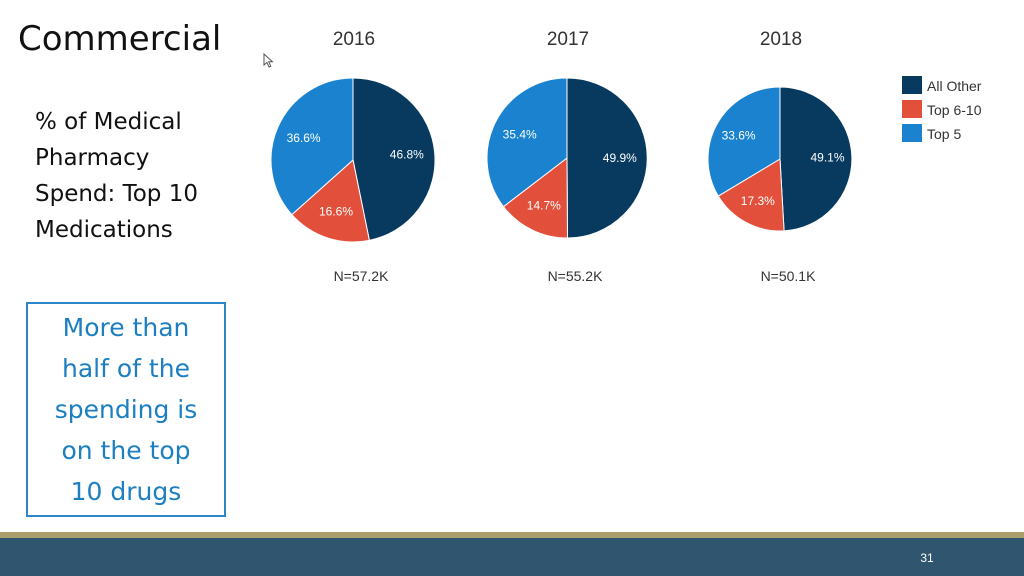 The height and width of the screenshot is (576, 1024). I want to click on pie-title-2018: 2018, so click(781, 39).